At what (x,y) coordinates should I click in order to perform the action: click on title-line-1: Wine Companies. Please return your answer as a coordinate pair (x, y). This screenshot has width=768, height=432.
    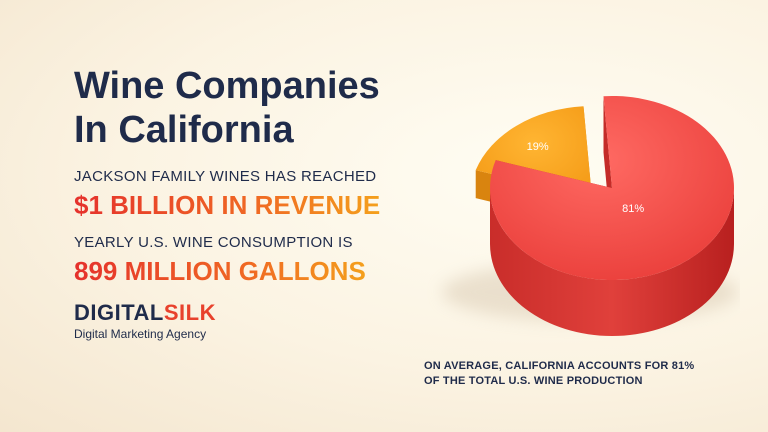
    Looking at the image, I should click on (227, 86).